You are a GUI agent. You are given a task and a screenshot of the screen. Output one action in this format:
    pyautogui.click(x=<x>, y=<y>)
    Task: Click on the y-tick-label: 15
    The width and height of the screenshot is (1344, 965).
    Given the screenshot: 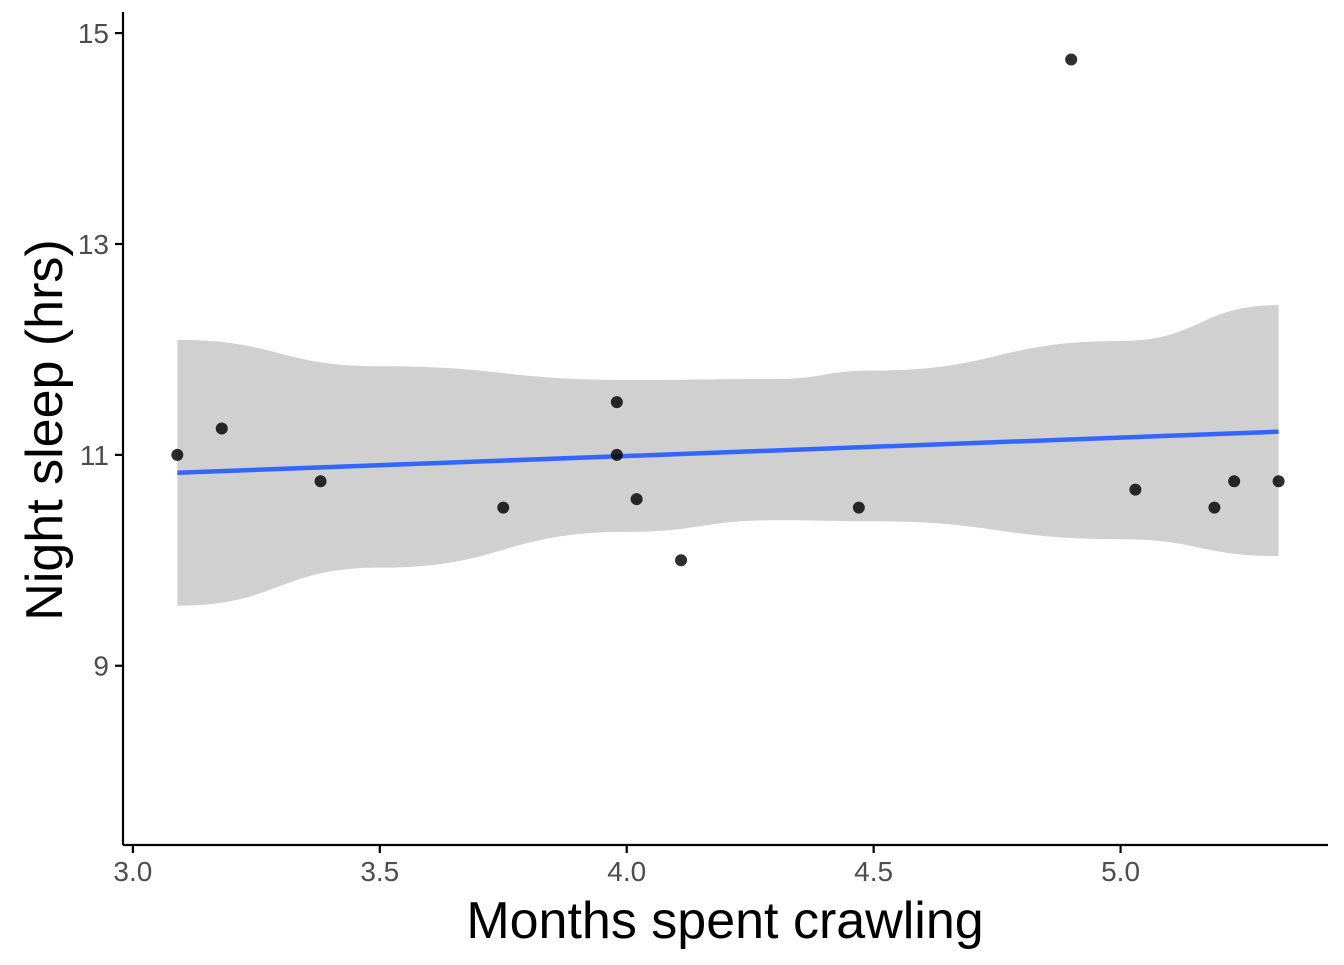 What is the action you would take?
    pyautogui.click(x=93, y=33)
    